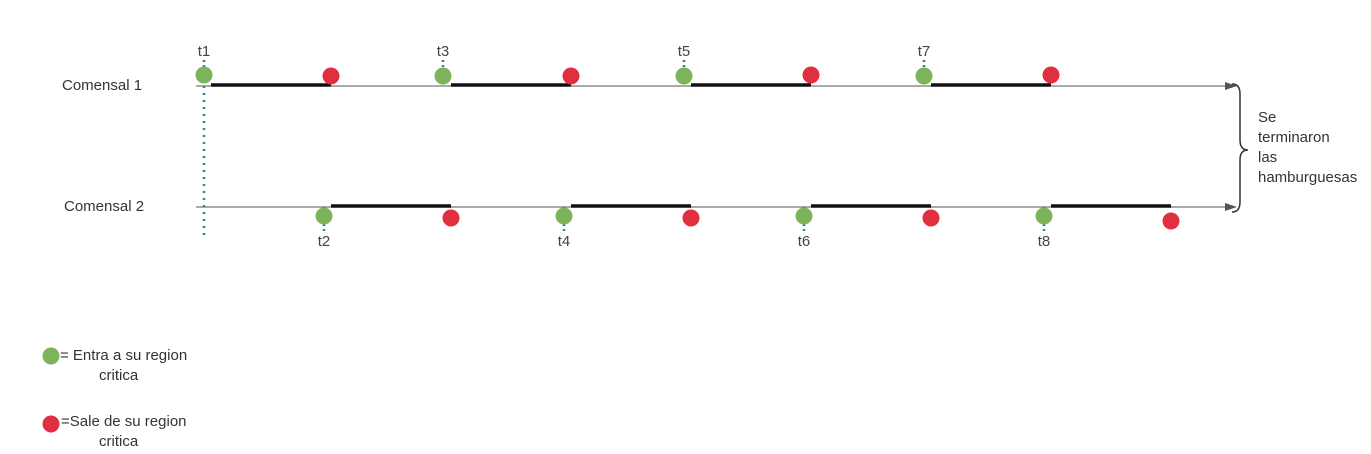  Describe the element at coordinates (1294, 137) in the screenshot. I see `brace-note-line-2: terminaron` at that location.